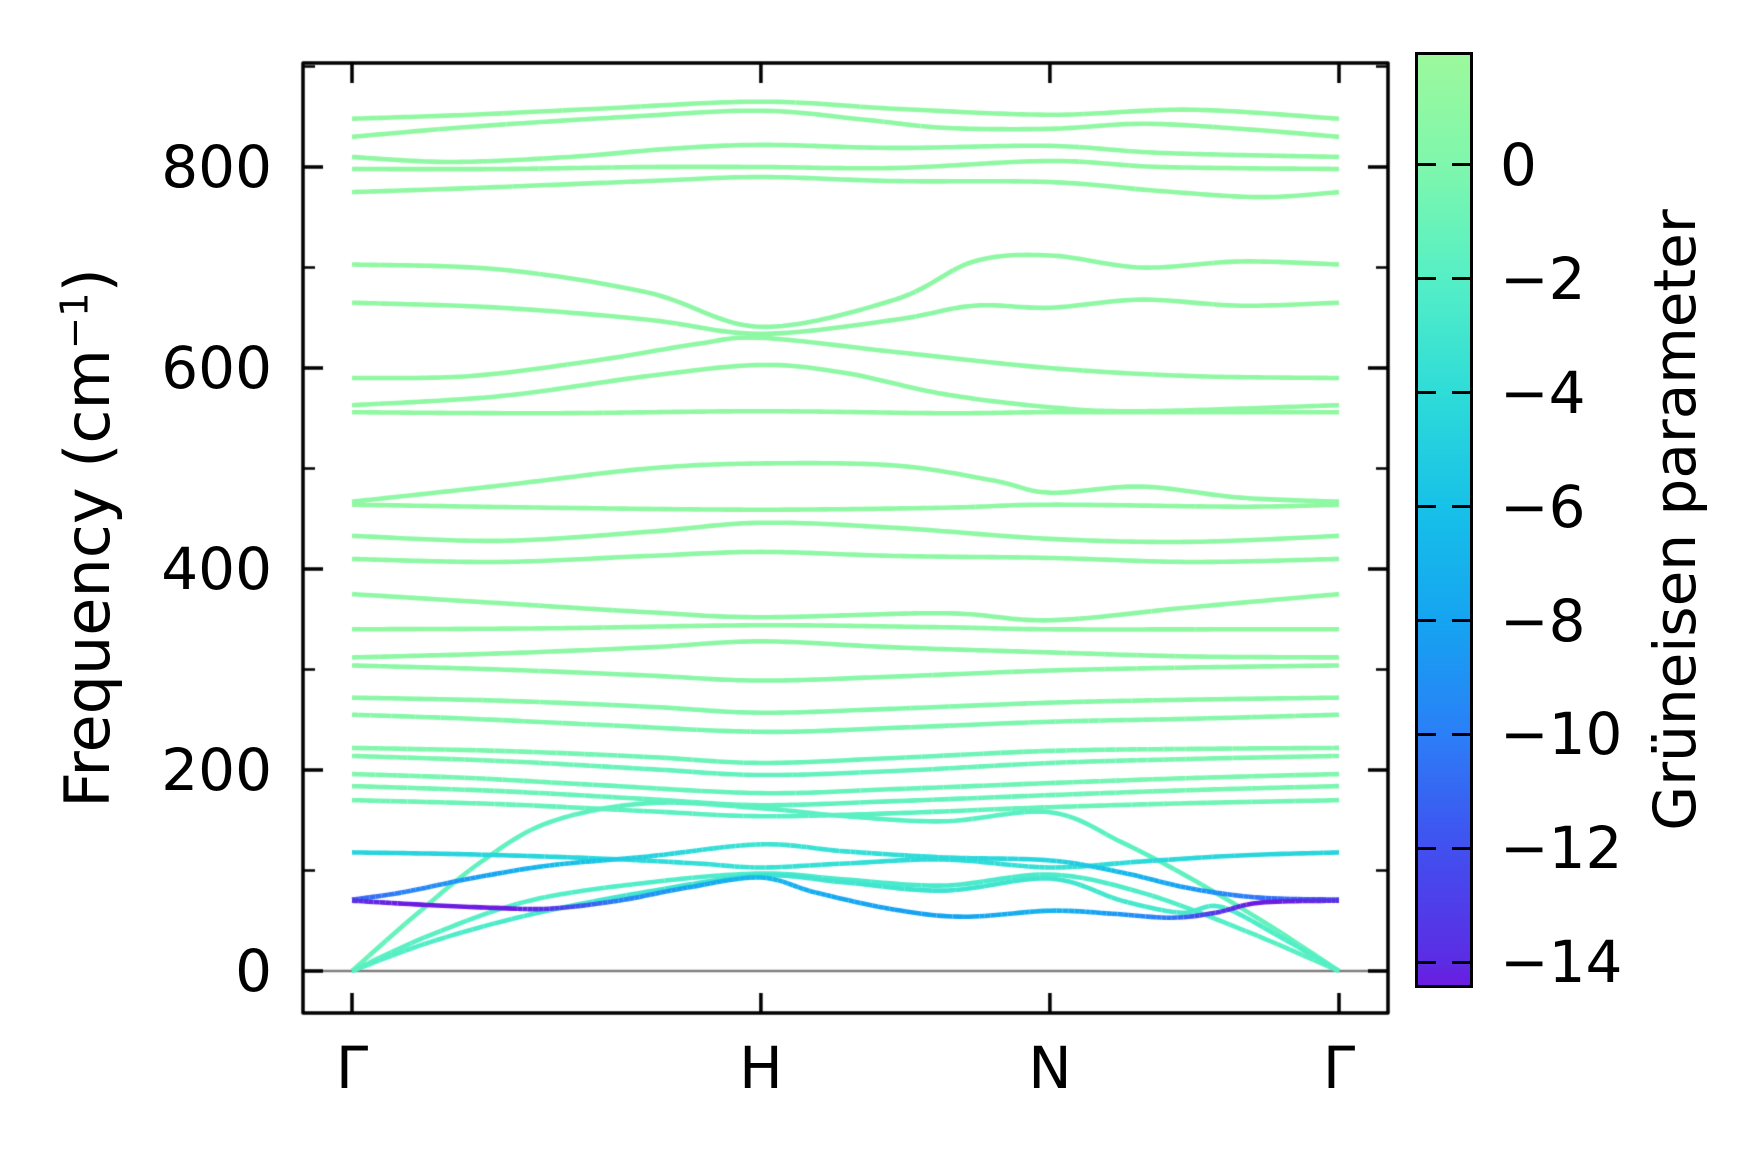 The width and height of the screenshot is (1759, 1162). What do you see at coordinates (216, 167) in the screenshot?
I see `y-tick-label: 800` at bounding box center [216, 167].